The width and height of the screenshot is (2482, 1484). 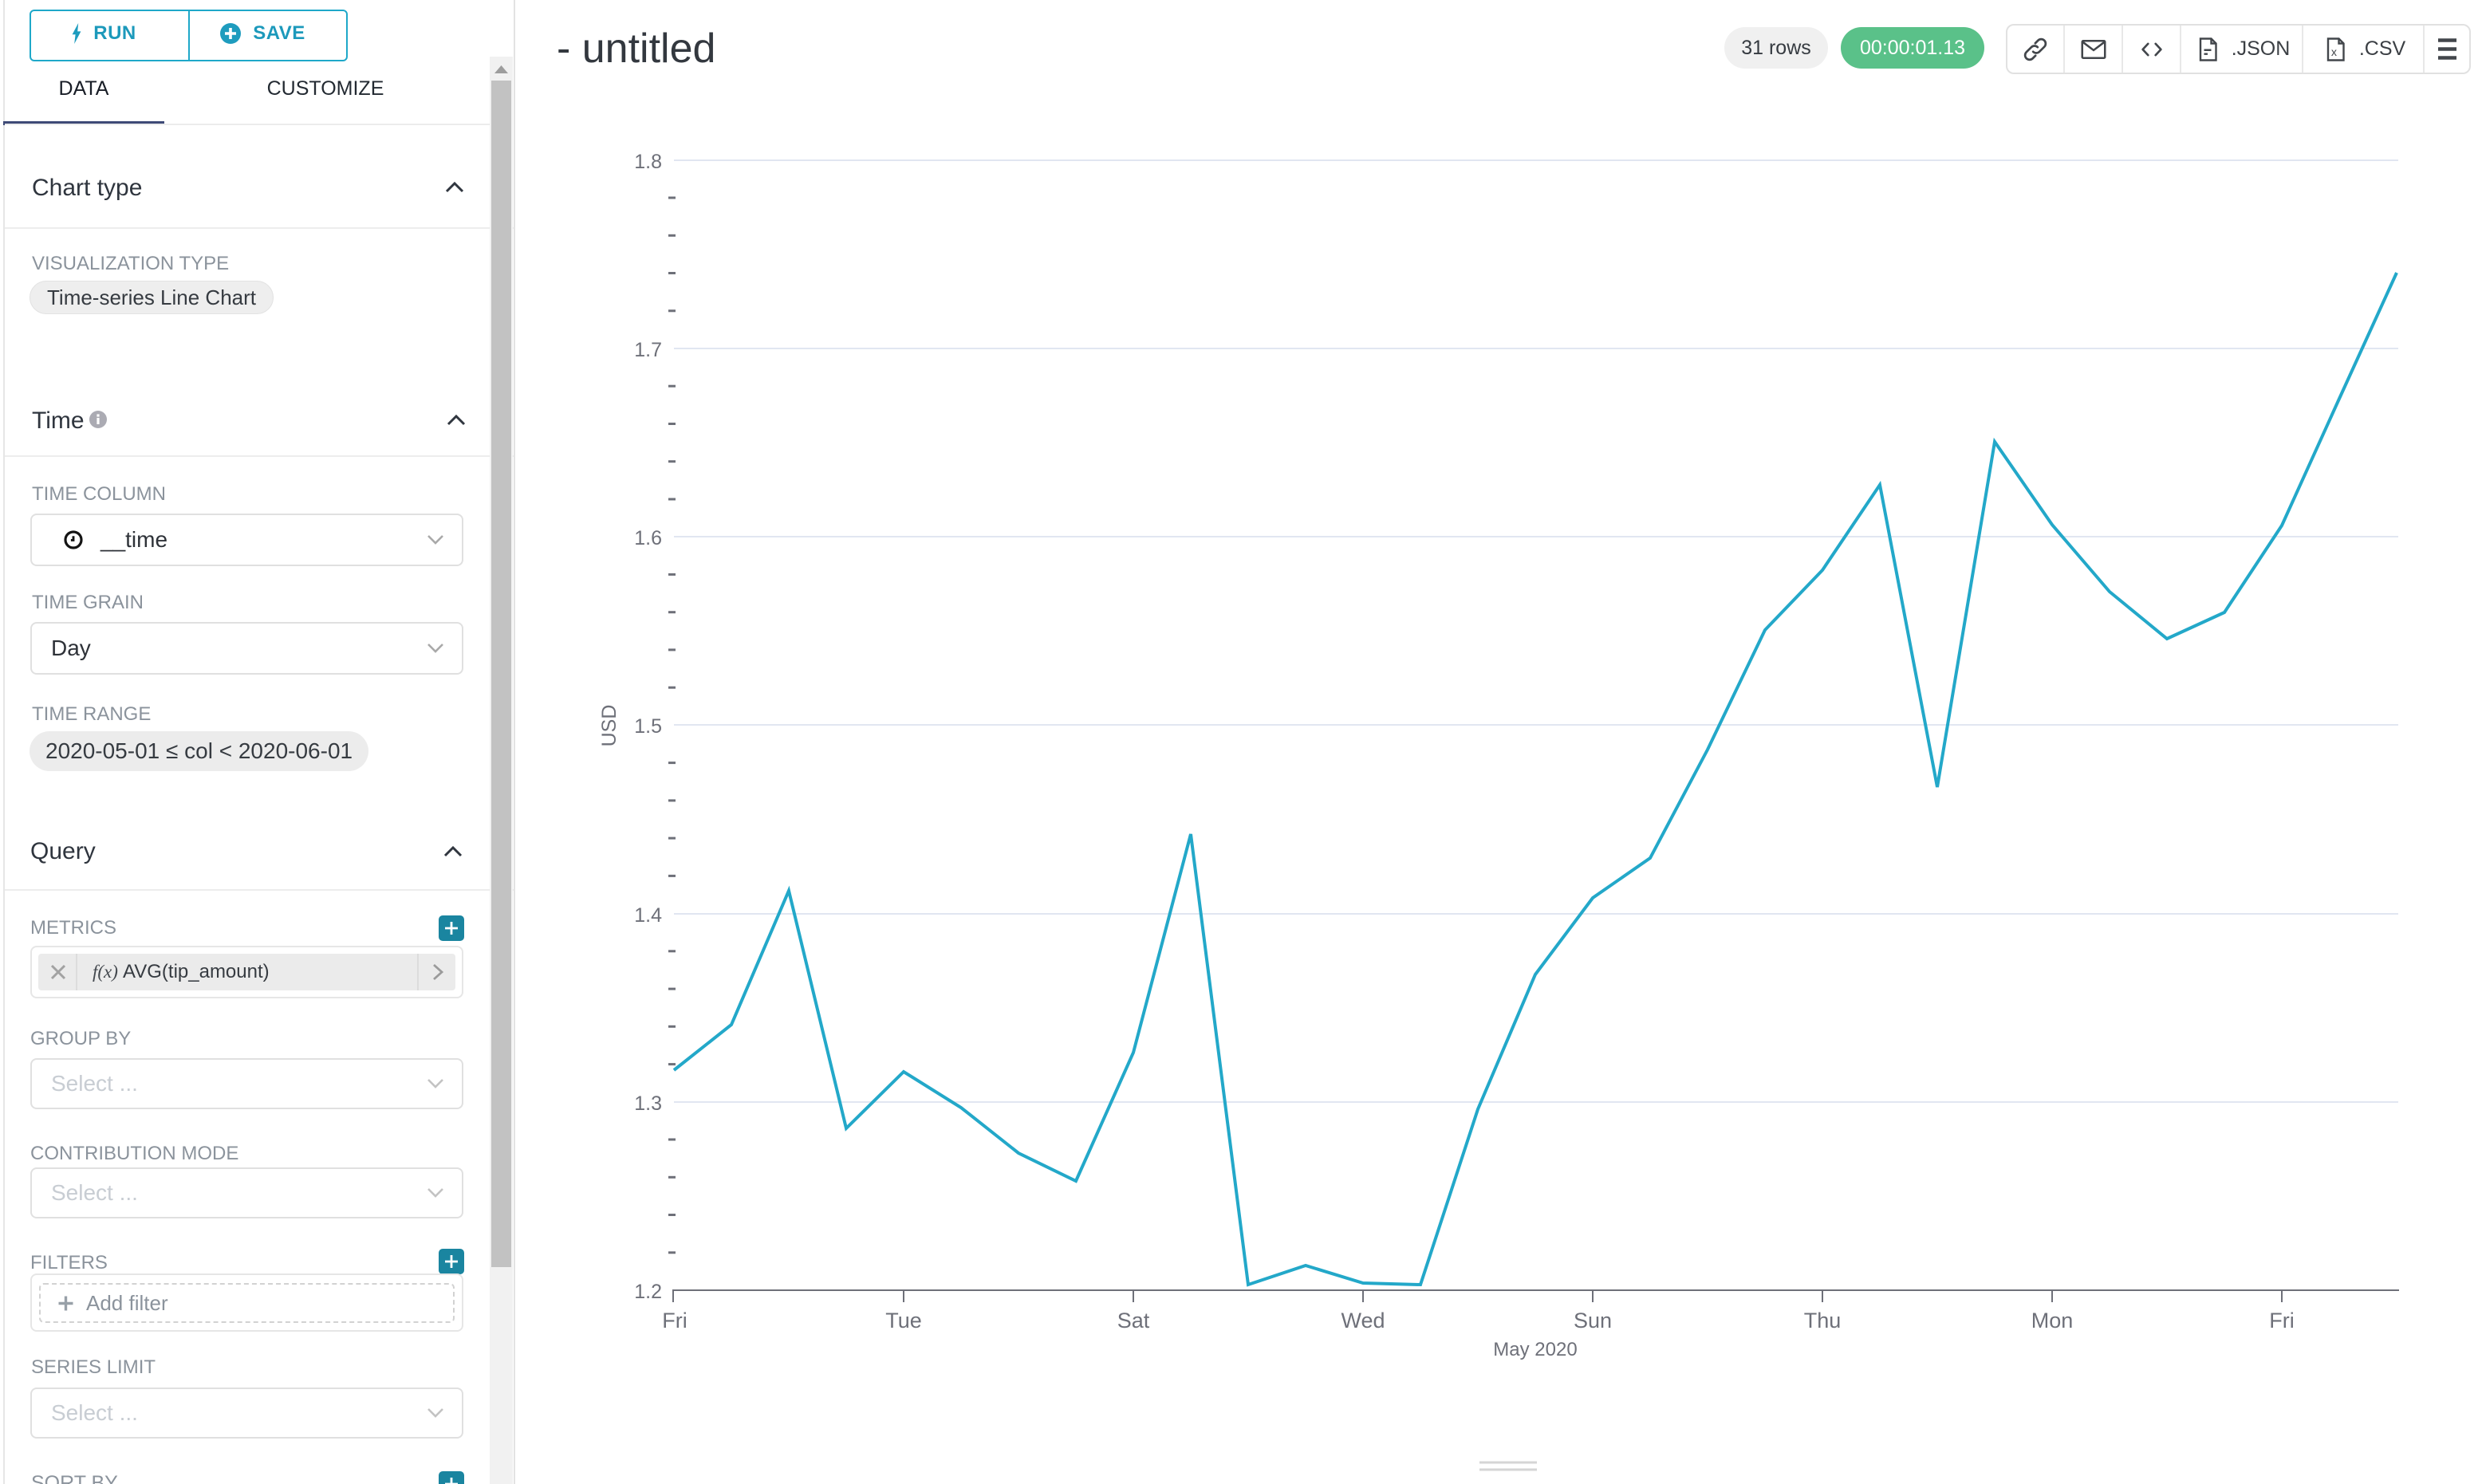 What do you see at coordinates (648, 350) in the screenshot?
I see `svg-text: 1.7` at bounding box center [648, 350].